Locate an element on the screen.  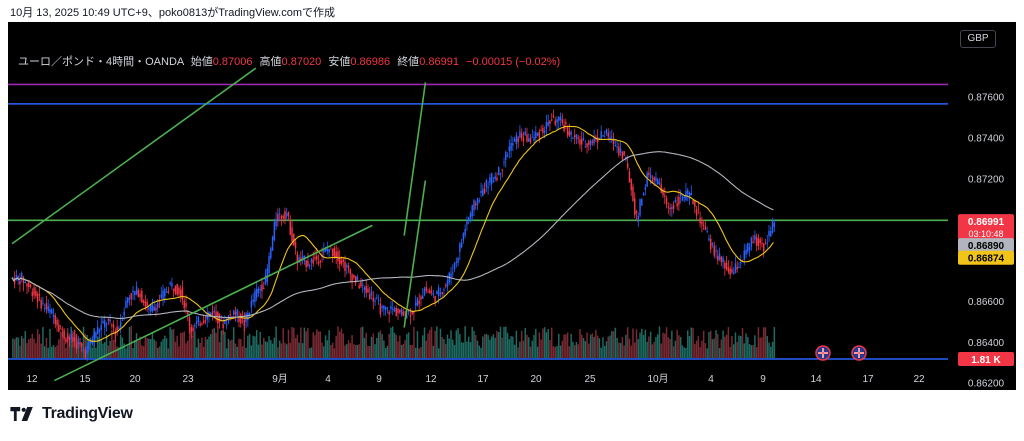
high-label: 高値 is located at coordinates (270, 62).